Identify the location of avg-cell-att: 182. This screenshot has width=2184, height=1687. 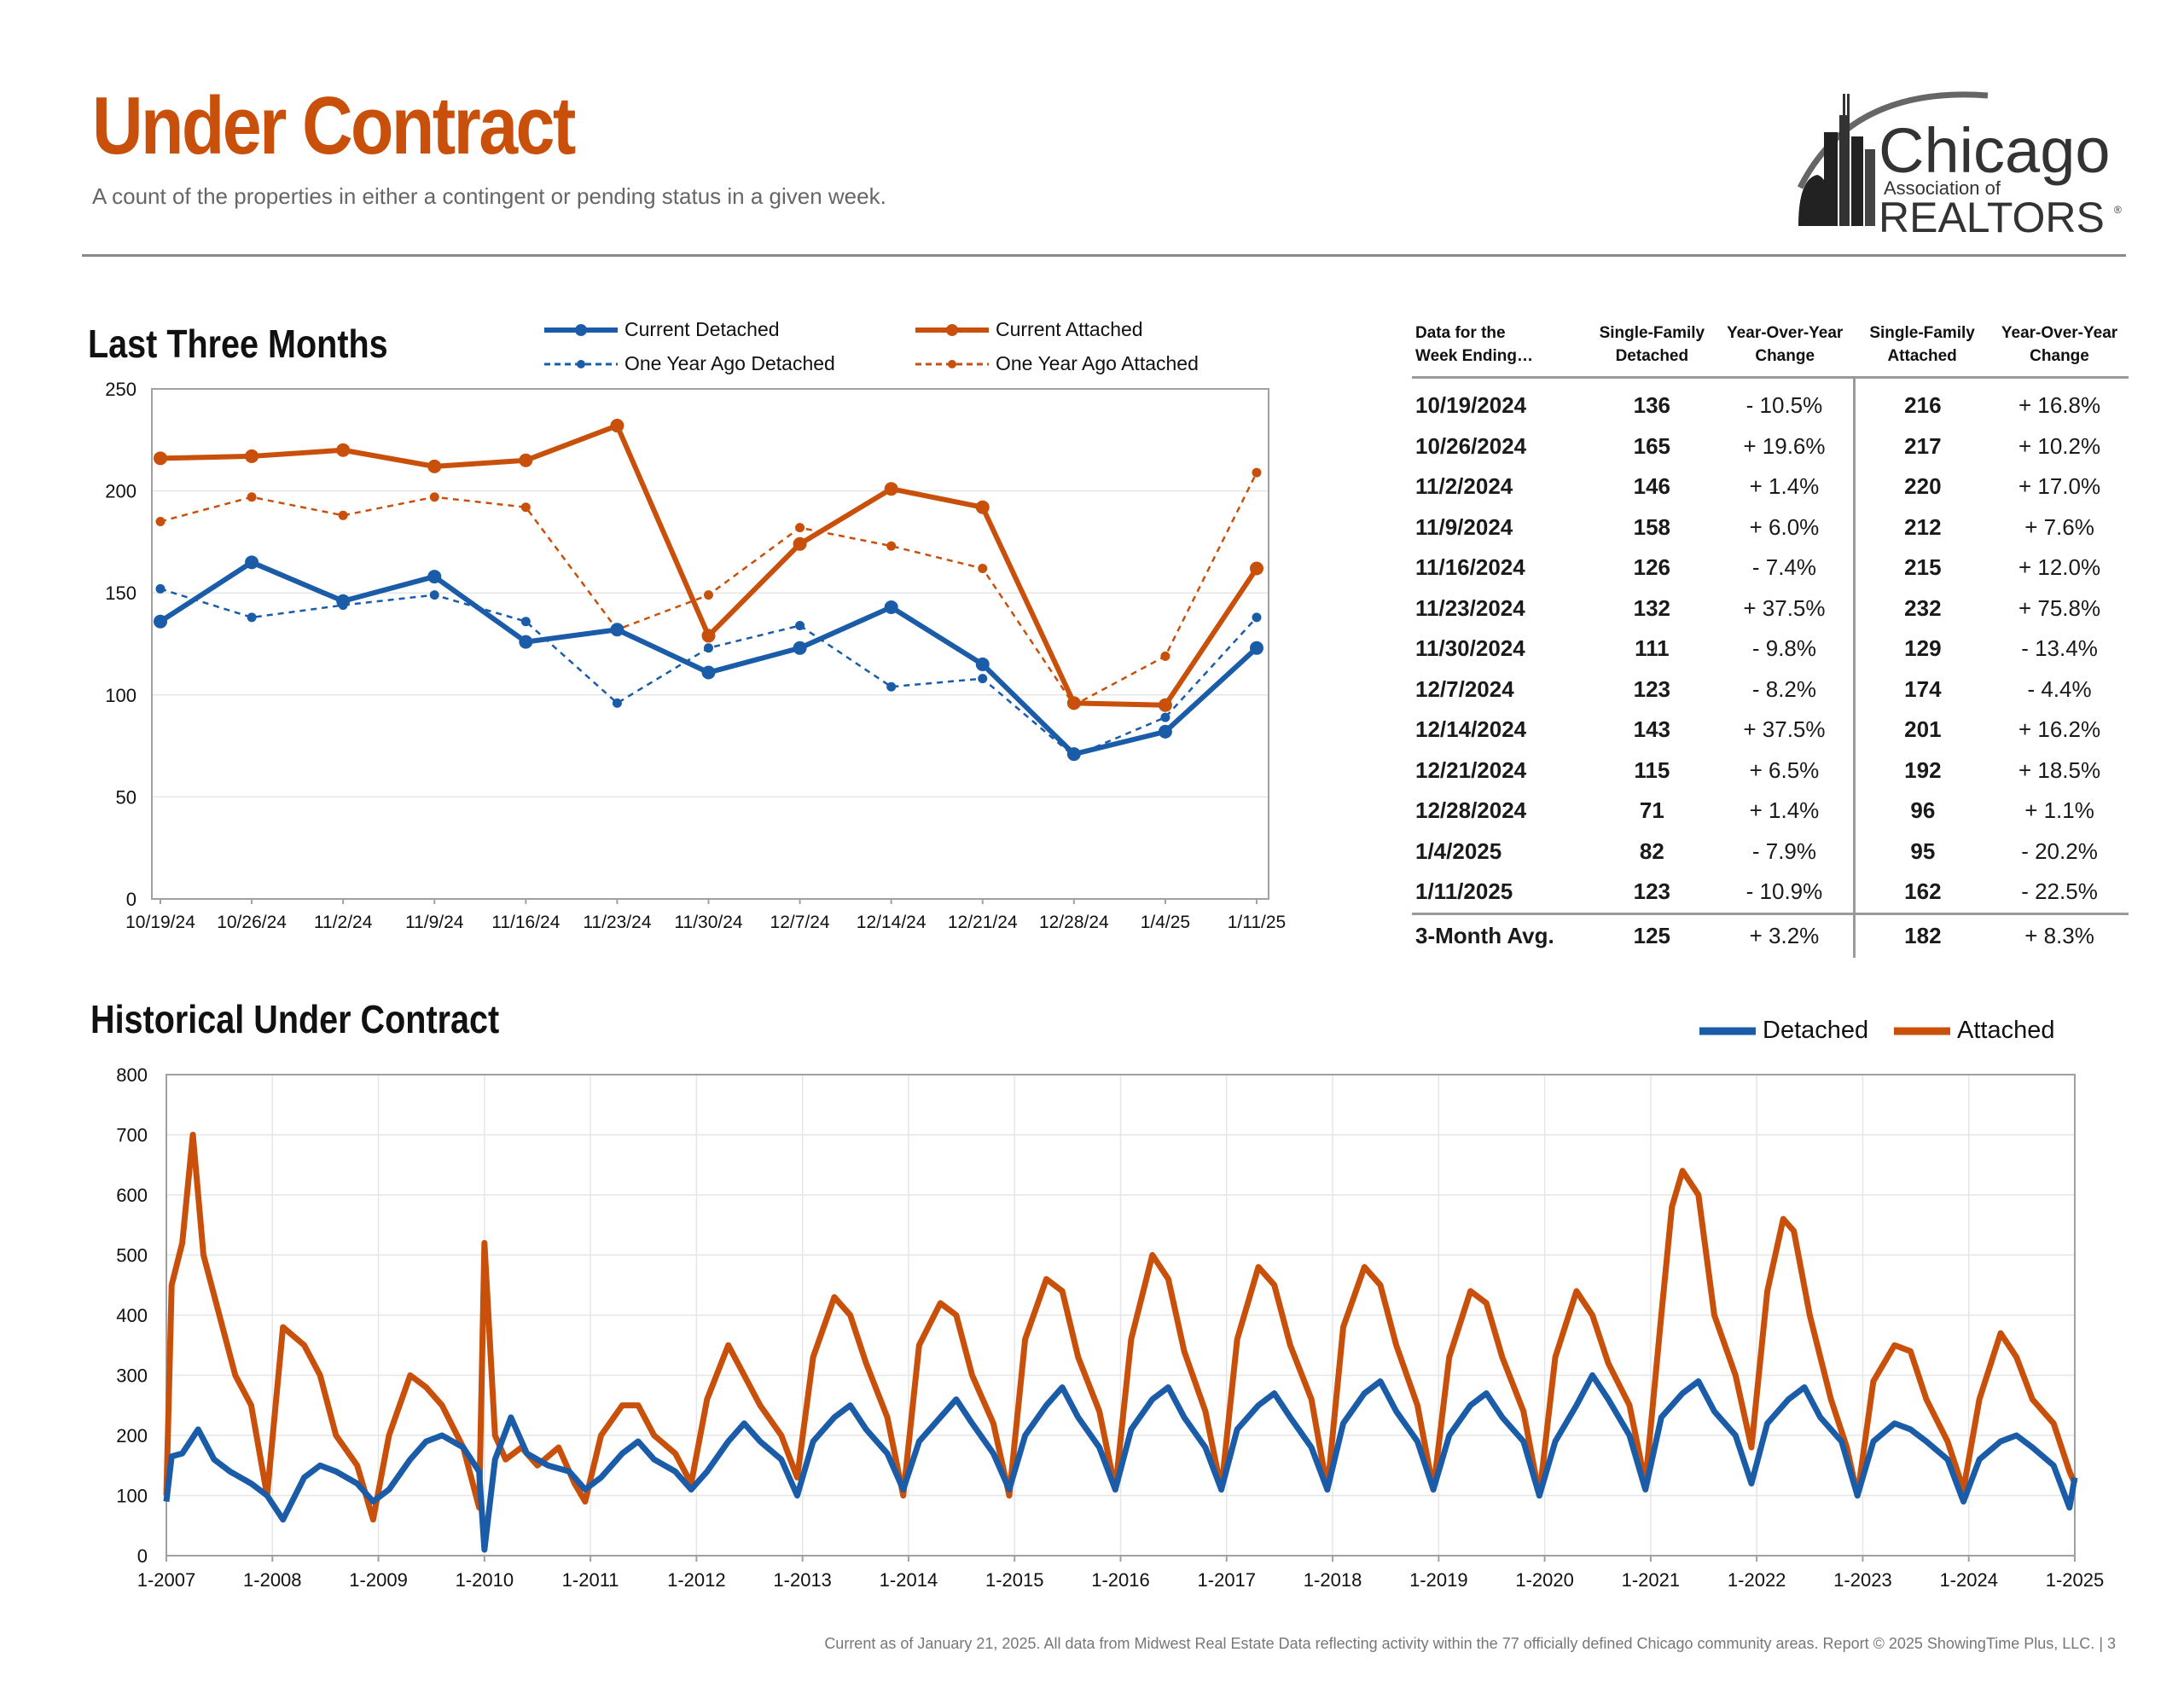
(1923, 935).